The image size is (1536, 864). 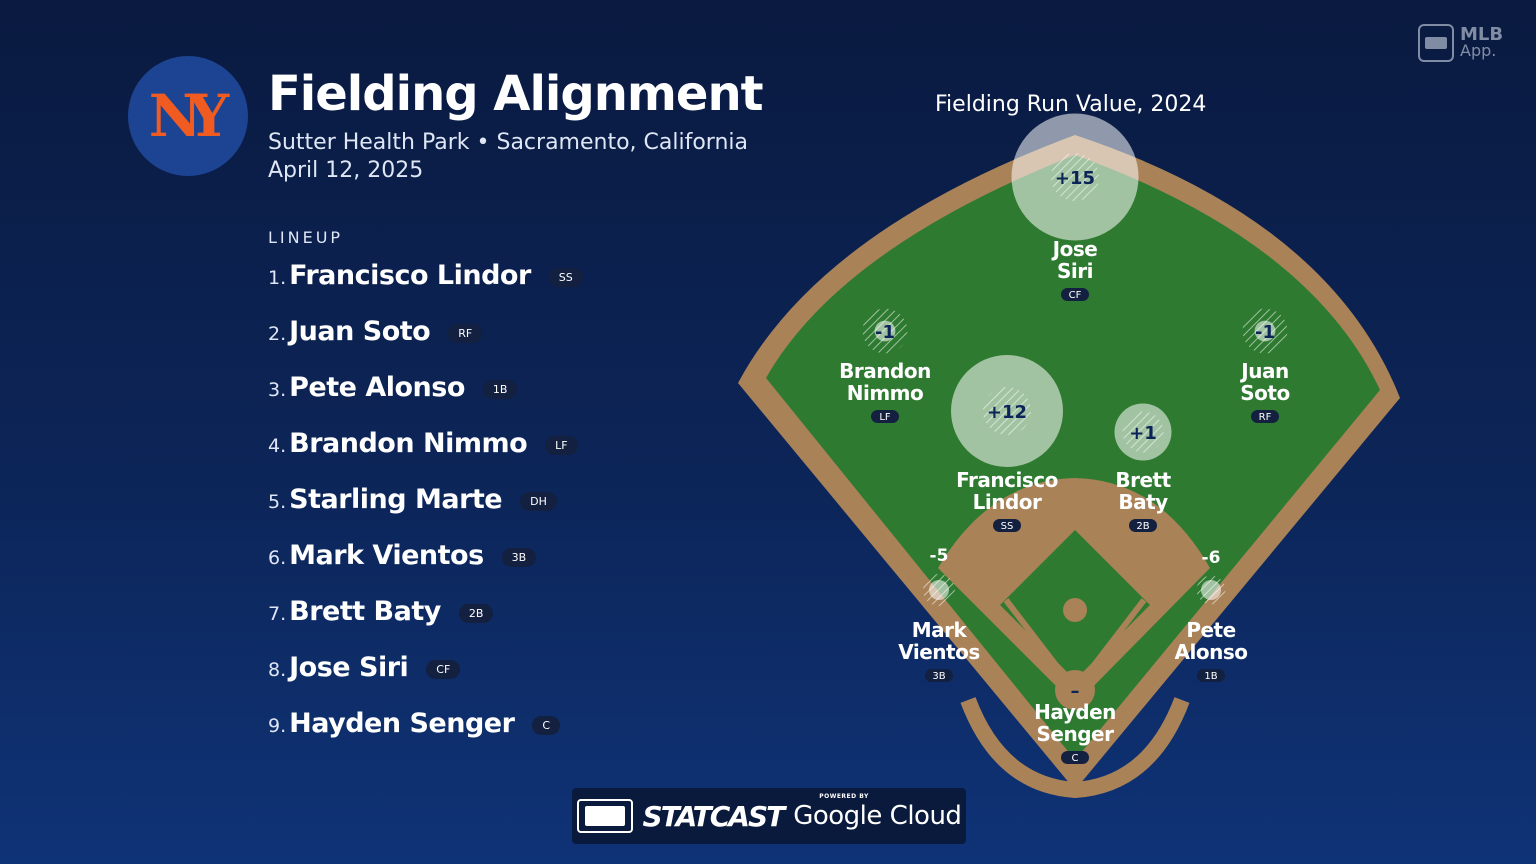 I want to click on player-first-name: Mark, so click(x=940, y=630).